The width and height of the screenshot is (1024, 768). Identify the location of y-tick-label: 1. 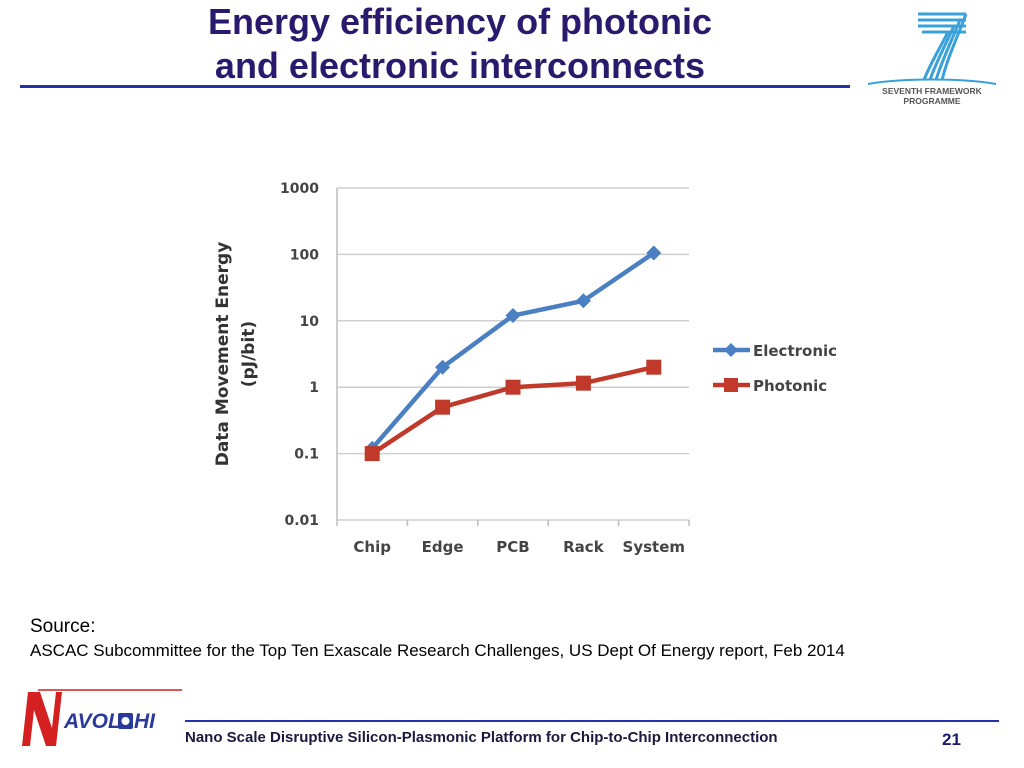
(314, 388).